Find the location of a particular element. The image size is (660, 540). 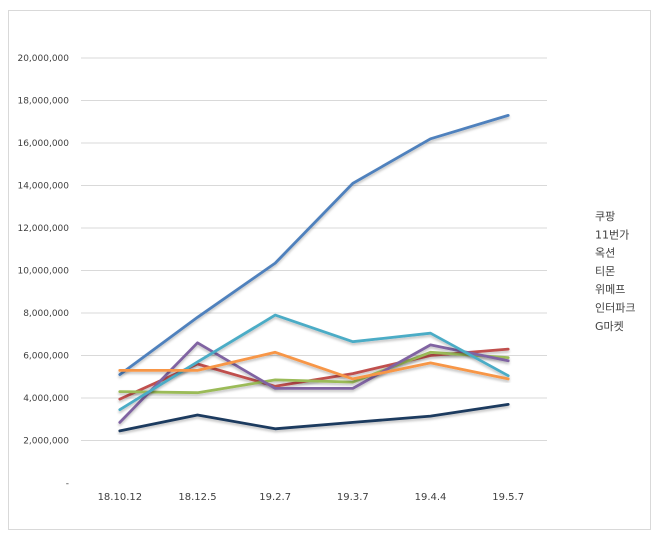

y-tick-label: 10,000,000 is located at coordinates (43, 272).